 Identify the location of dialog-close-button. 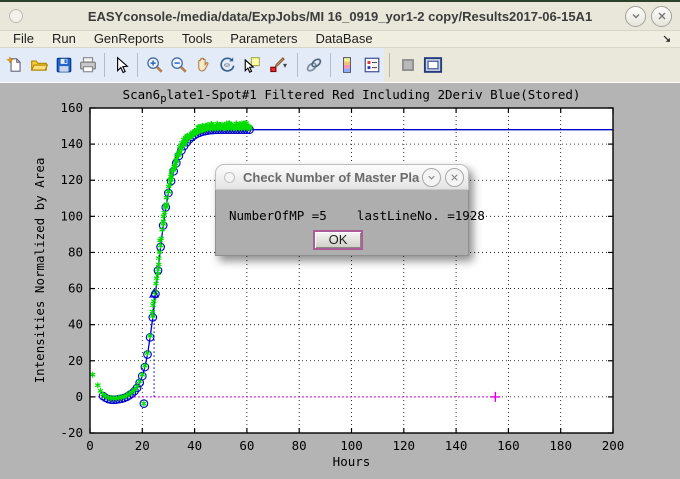
(454, 177).